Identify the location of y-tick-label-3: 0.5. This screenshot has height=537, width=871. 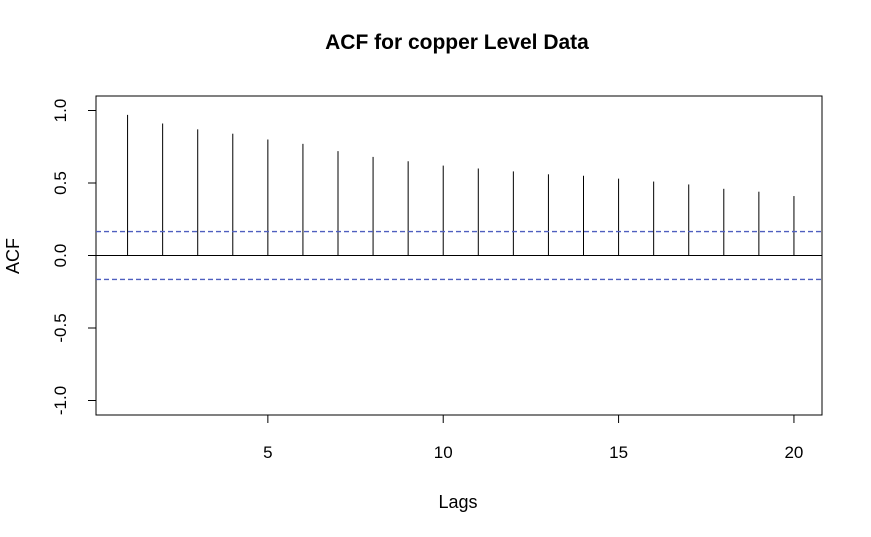
(60, 183).